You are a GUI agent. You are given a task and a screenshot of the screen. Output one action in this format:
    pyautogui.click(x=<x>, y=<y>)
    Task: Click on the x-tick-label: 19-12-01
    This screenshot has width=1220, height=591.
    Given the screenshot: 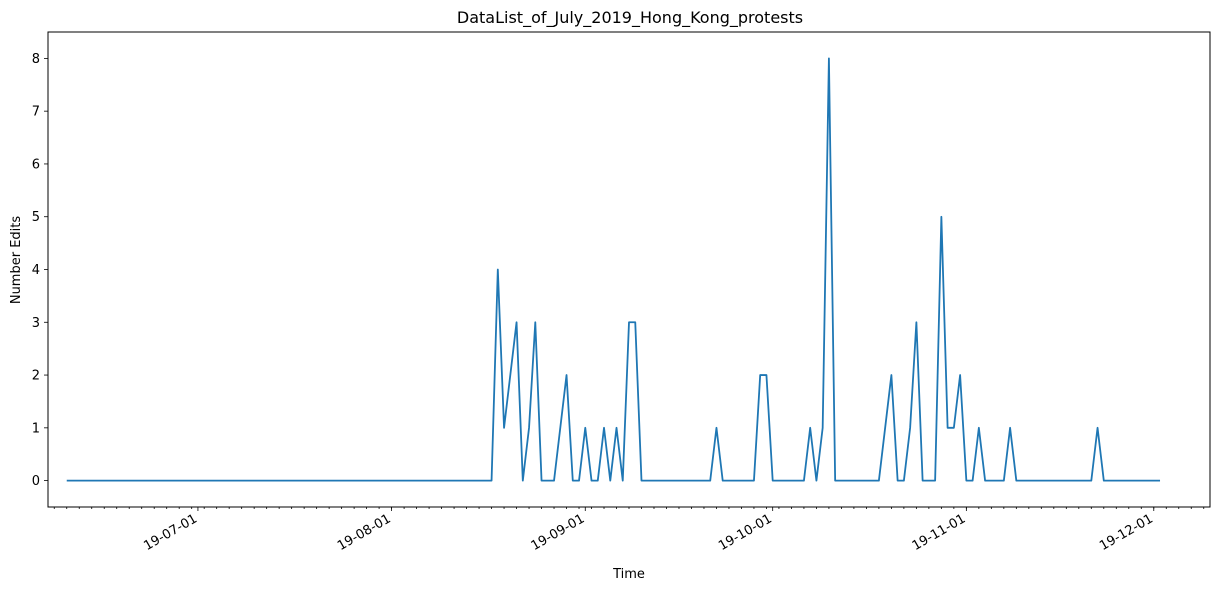 What is the action you would take?
    pyautogui.click(x=1126, y=532)
    